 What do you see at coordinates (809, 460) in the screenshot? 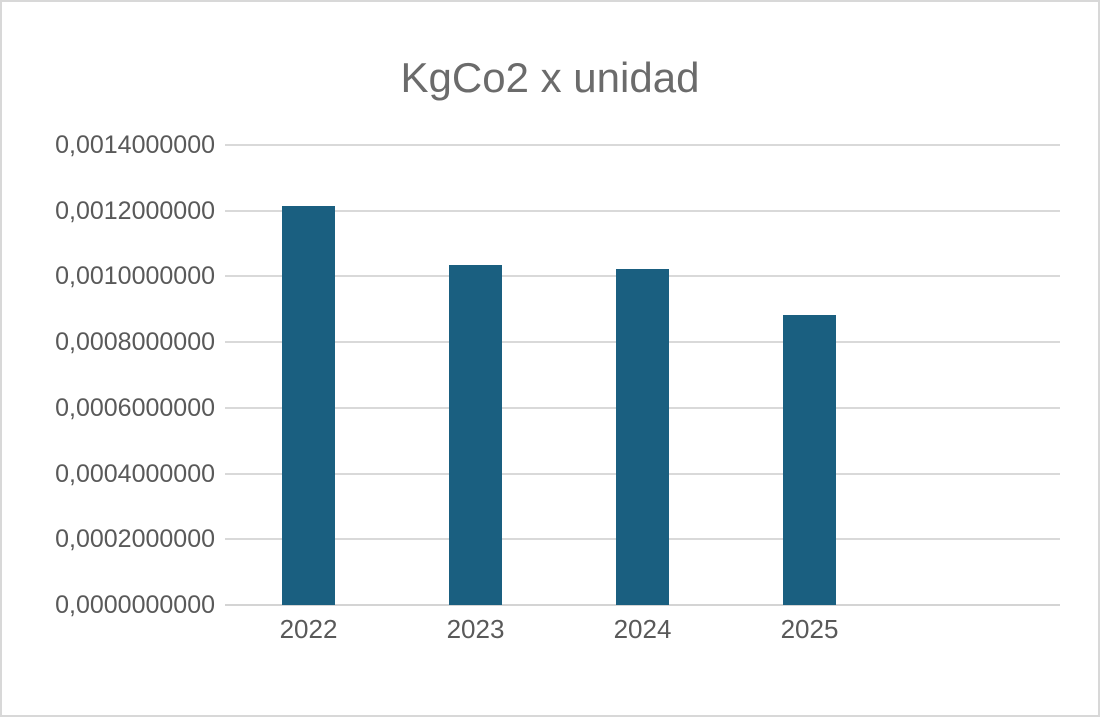
I see `bar-2025` at bounding box center [809, 460].